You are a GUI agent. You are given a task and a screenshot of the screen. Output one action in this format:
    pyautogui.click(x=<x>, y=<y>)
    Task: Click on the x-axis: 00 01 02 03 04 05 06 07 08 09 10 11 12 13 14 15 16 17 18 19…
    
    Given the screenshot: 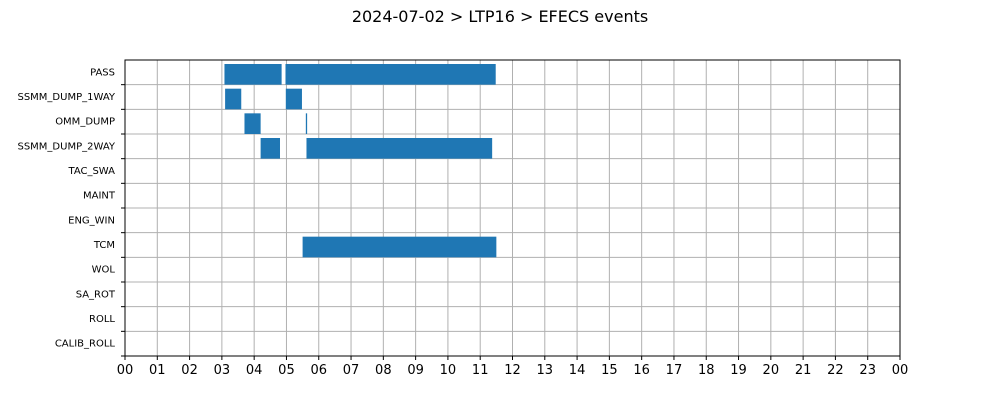 What is the action you would take?
    pyautogui.click(x=513, y=367)
    